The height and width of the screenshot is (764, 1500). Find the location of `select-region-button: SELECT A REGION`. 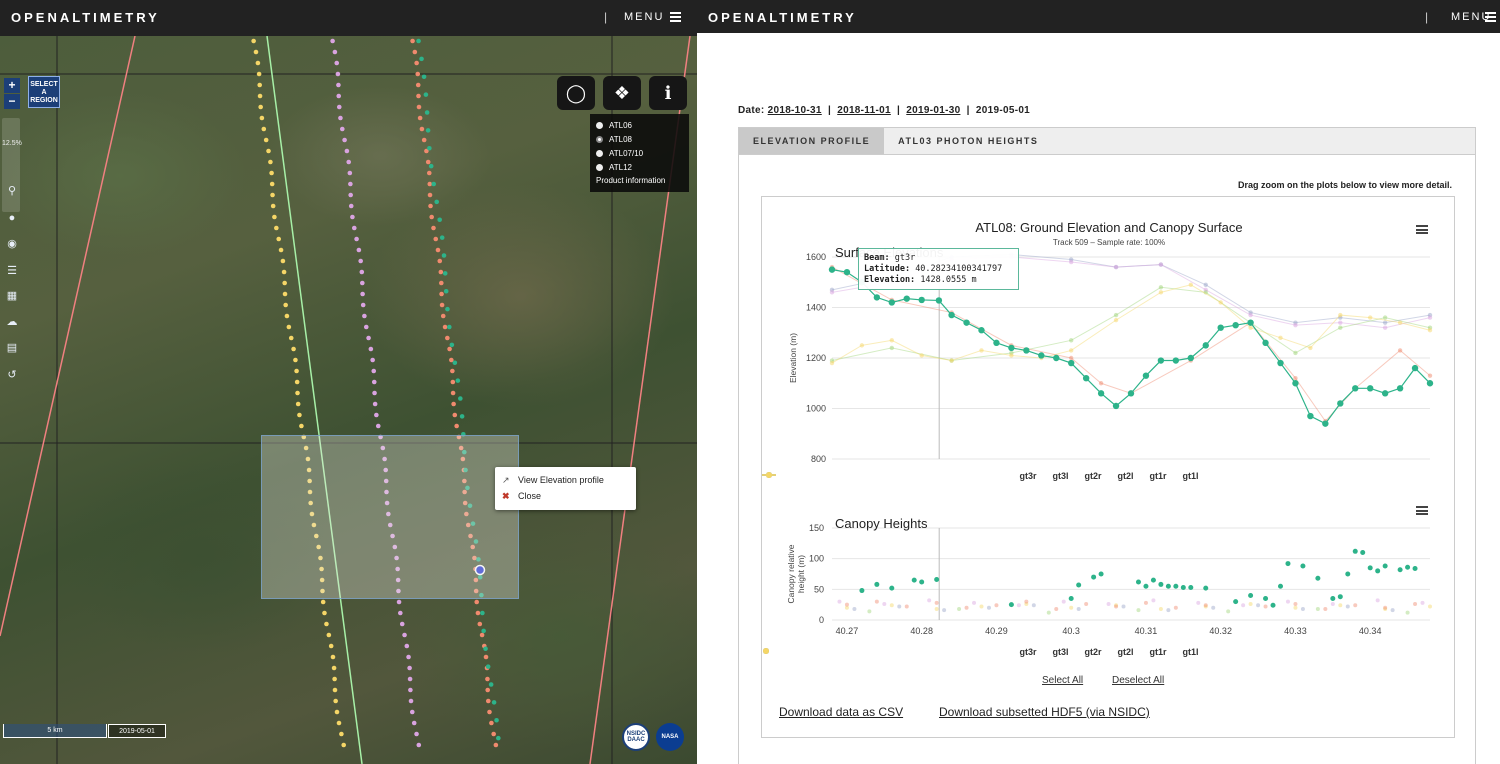

select-region-button: SELECT A REGION is located at coordinates (44, 92).